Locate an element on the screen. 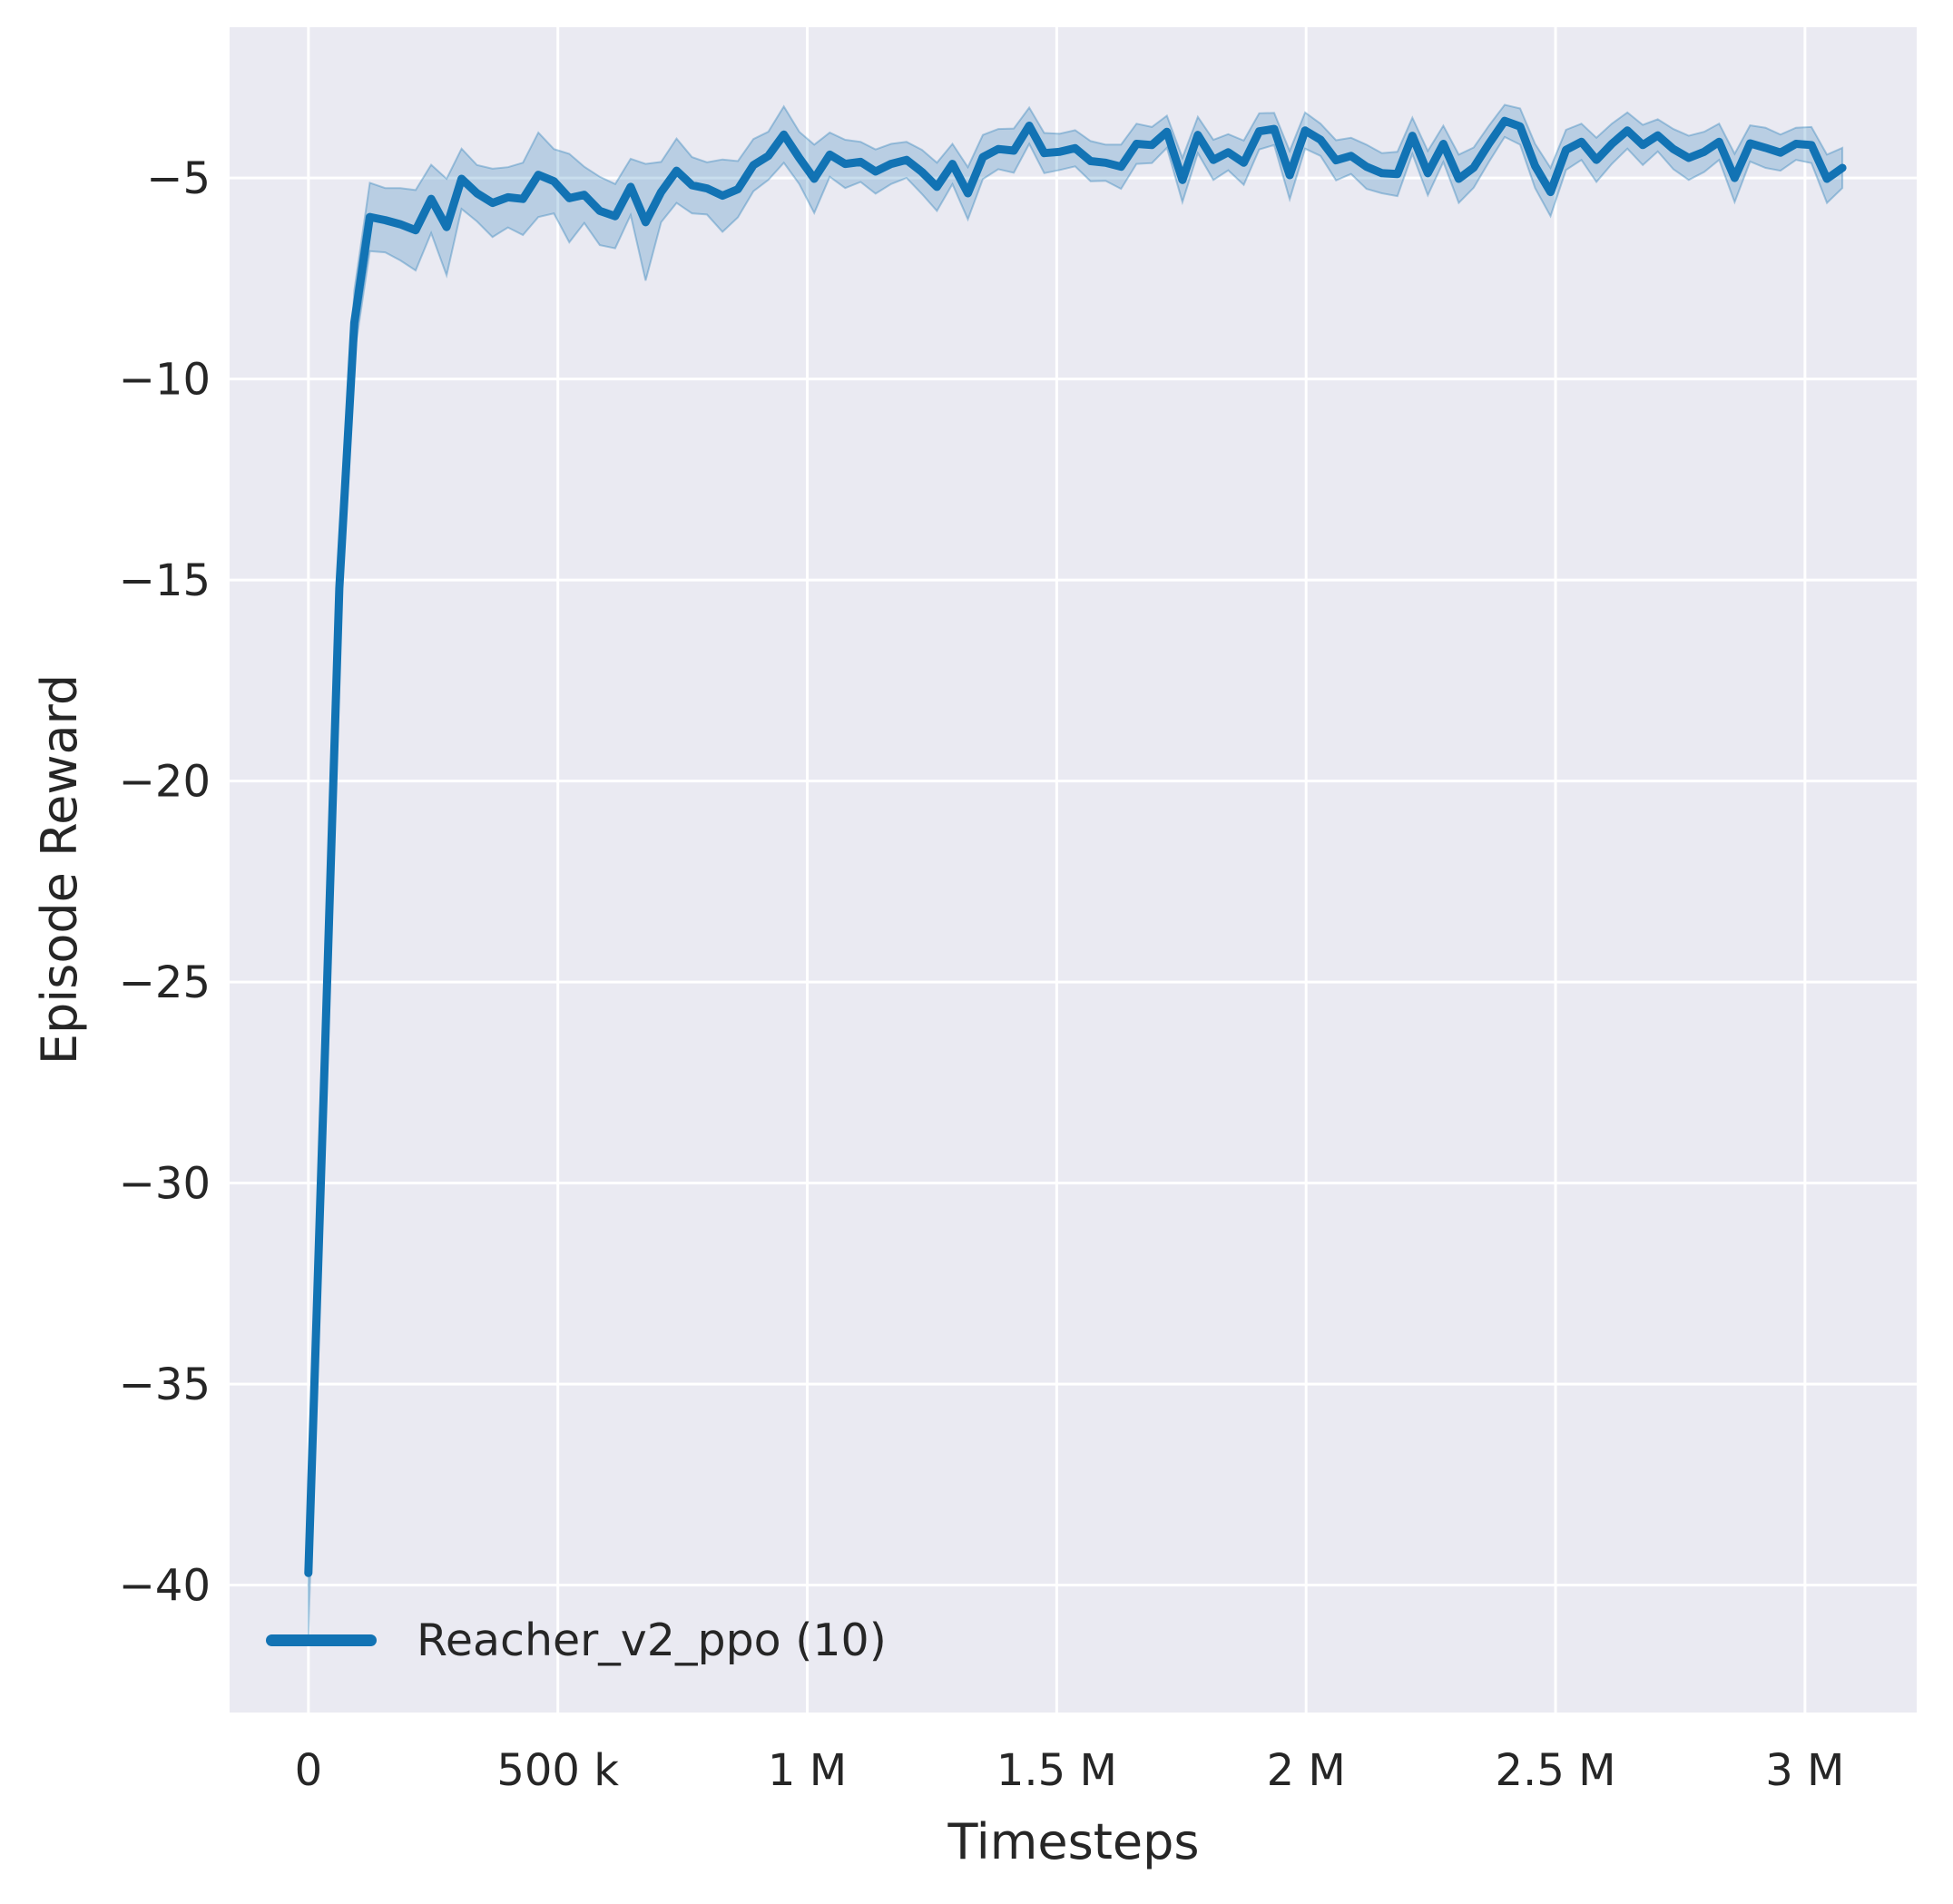 The width and height of the screenshot is (1953, 1904). y-tick-label: −30 is located at coordinates (165, 1184).